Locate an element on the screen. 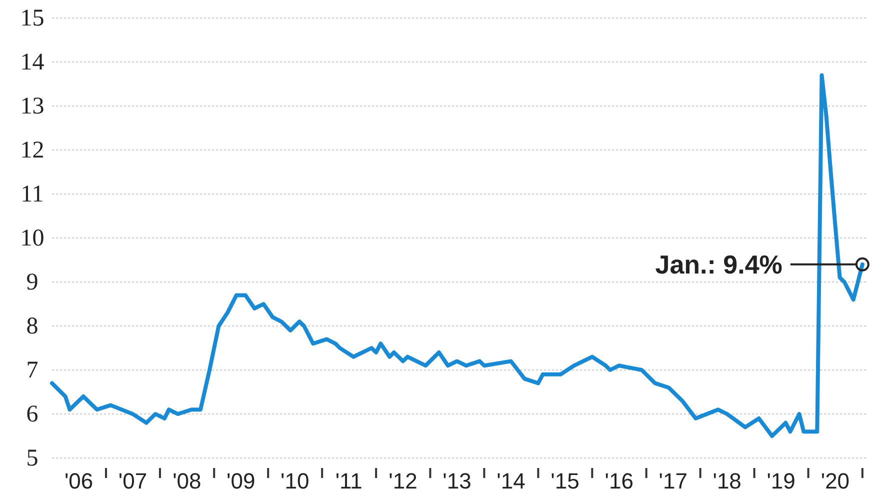 The image size is (879, 490). x-tick-label: '17 is located at coordinates (673, 479).